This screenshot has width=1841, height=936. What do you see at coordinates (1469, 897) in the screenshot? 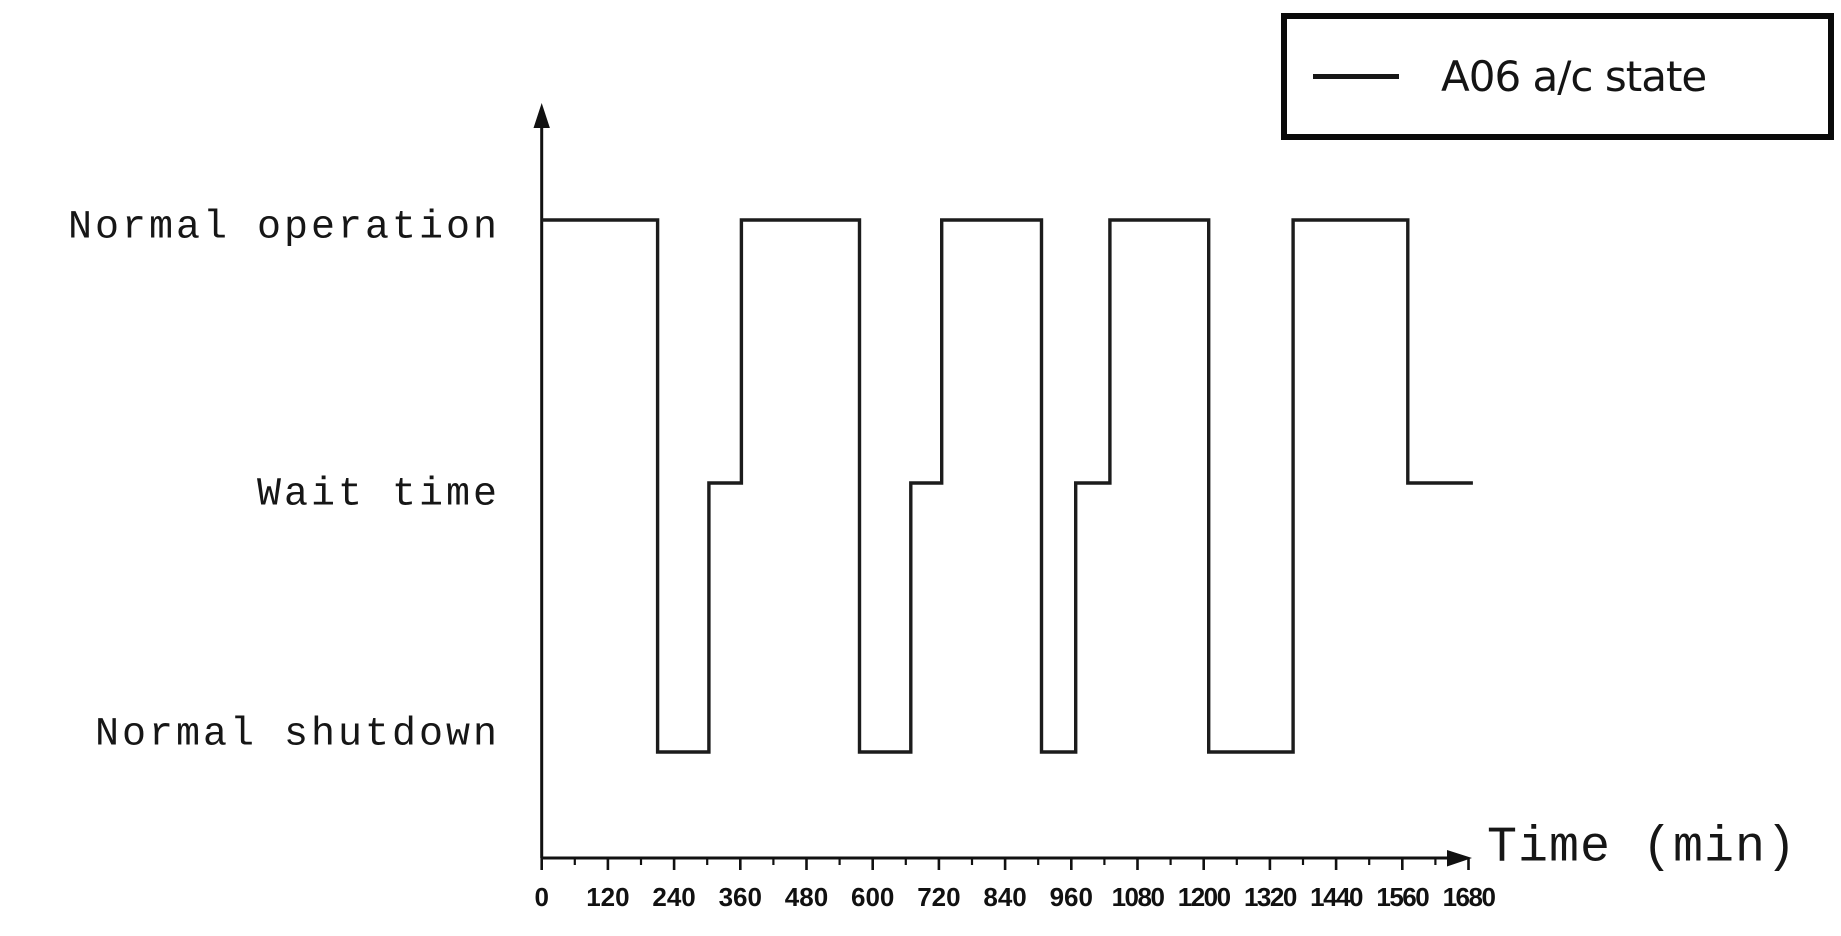
I see `x-axis-tick-label: 1680` at bounding box center [1469, 897].